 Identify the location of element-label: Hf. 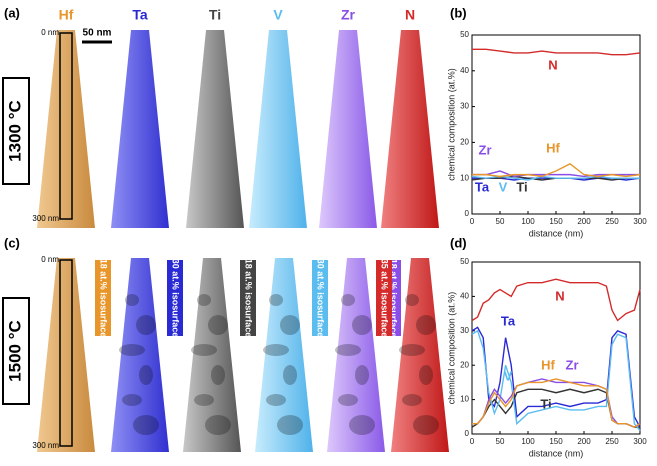
(66, 15).